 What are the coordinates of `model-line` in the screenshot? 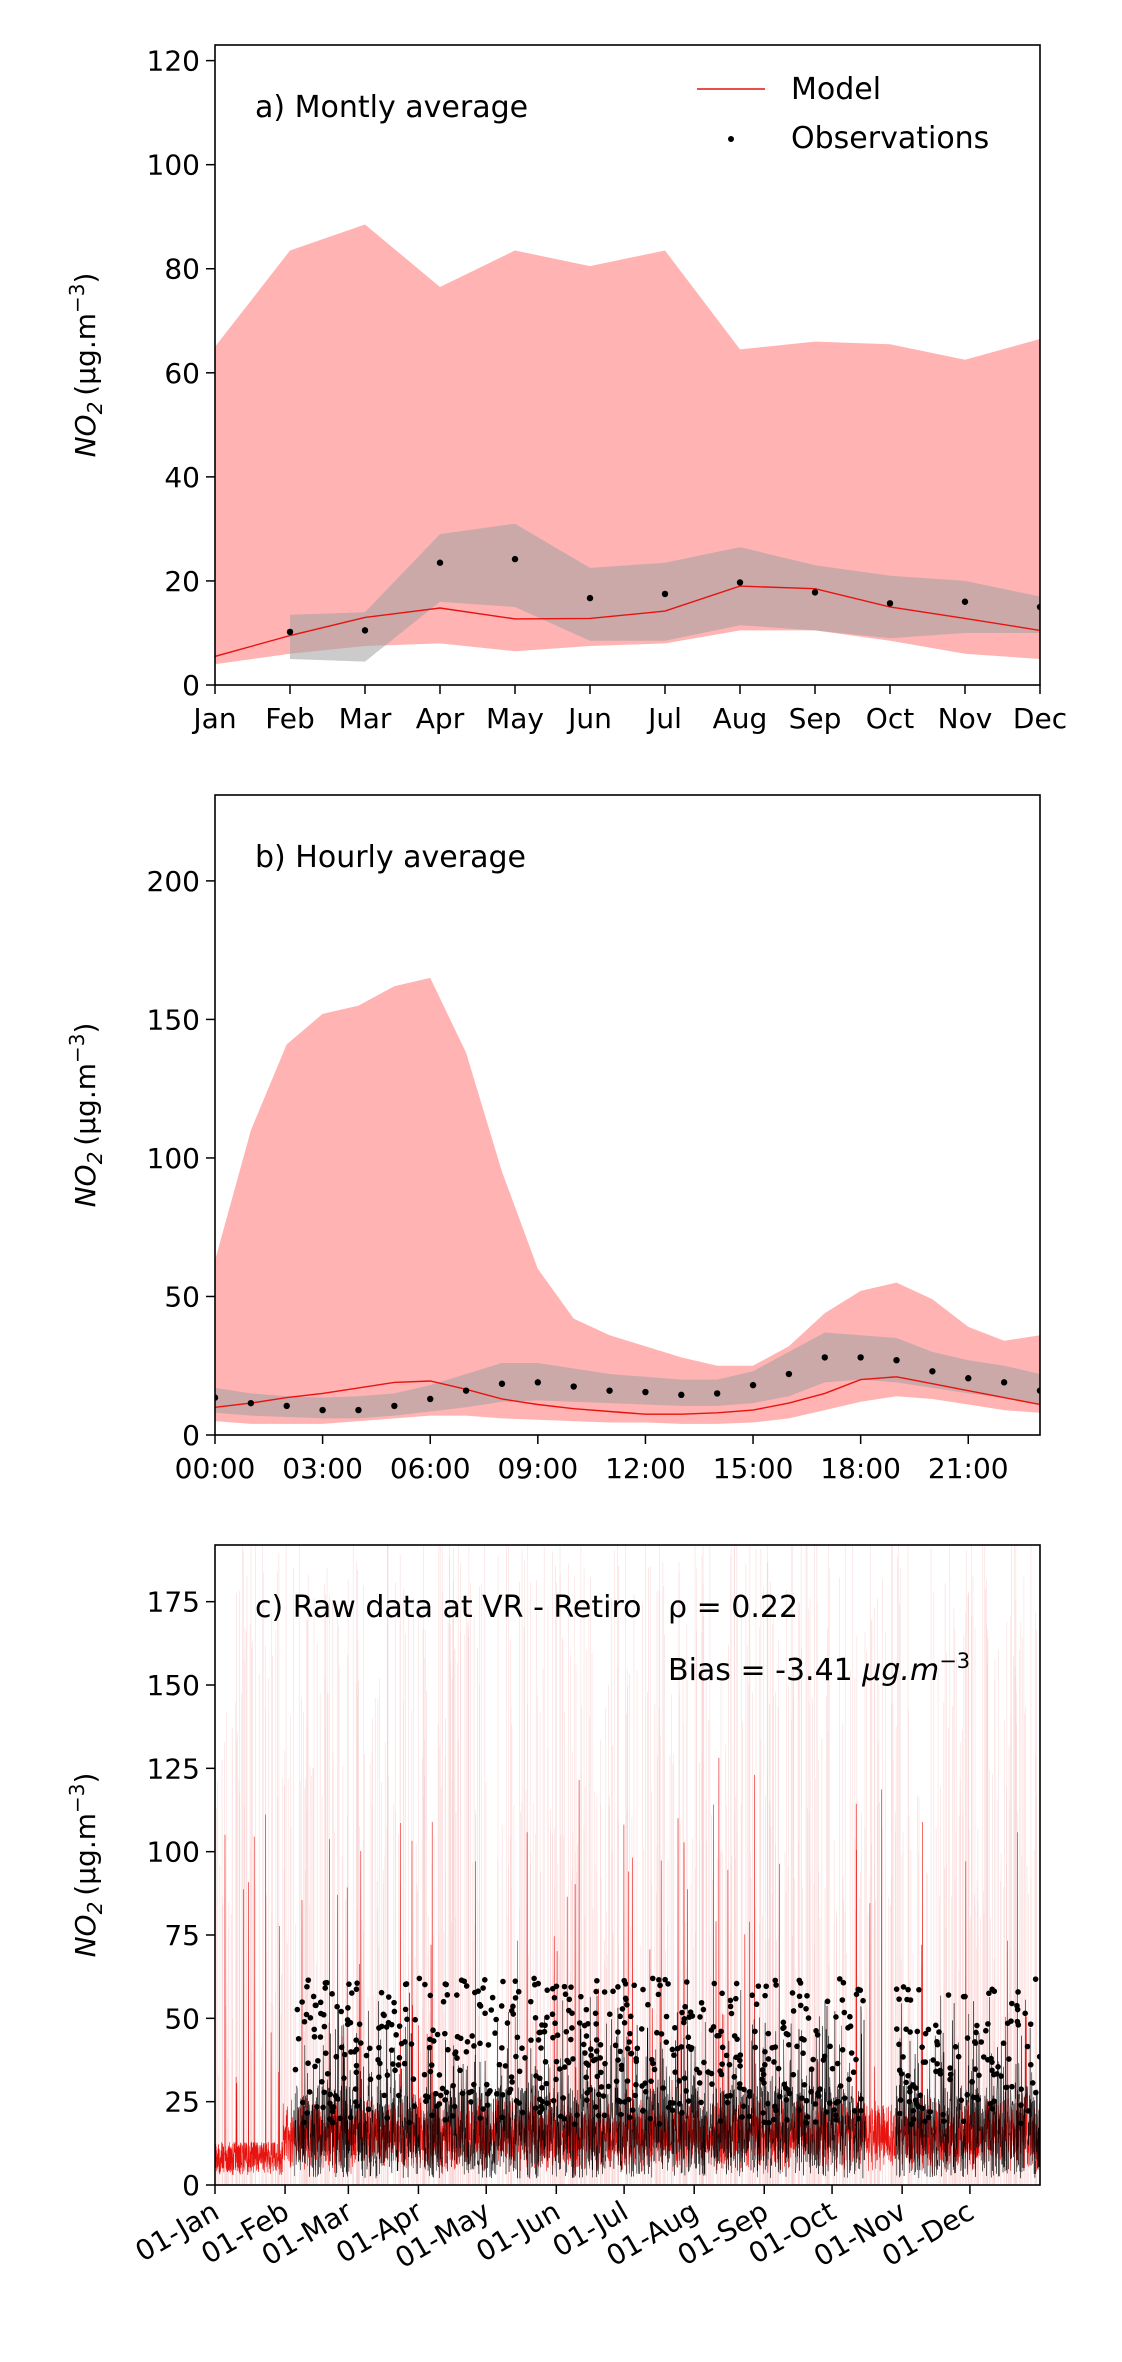 It's located at (627, 621).